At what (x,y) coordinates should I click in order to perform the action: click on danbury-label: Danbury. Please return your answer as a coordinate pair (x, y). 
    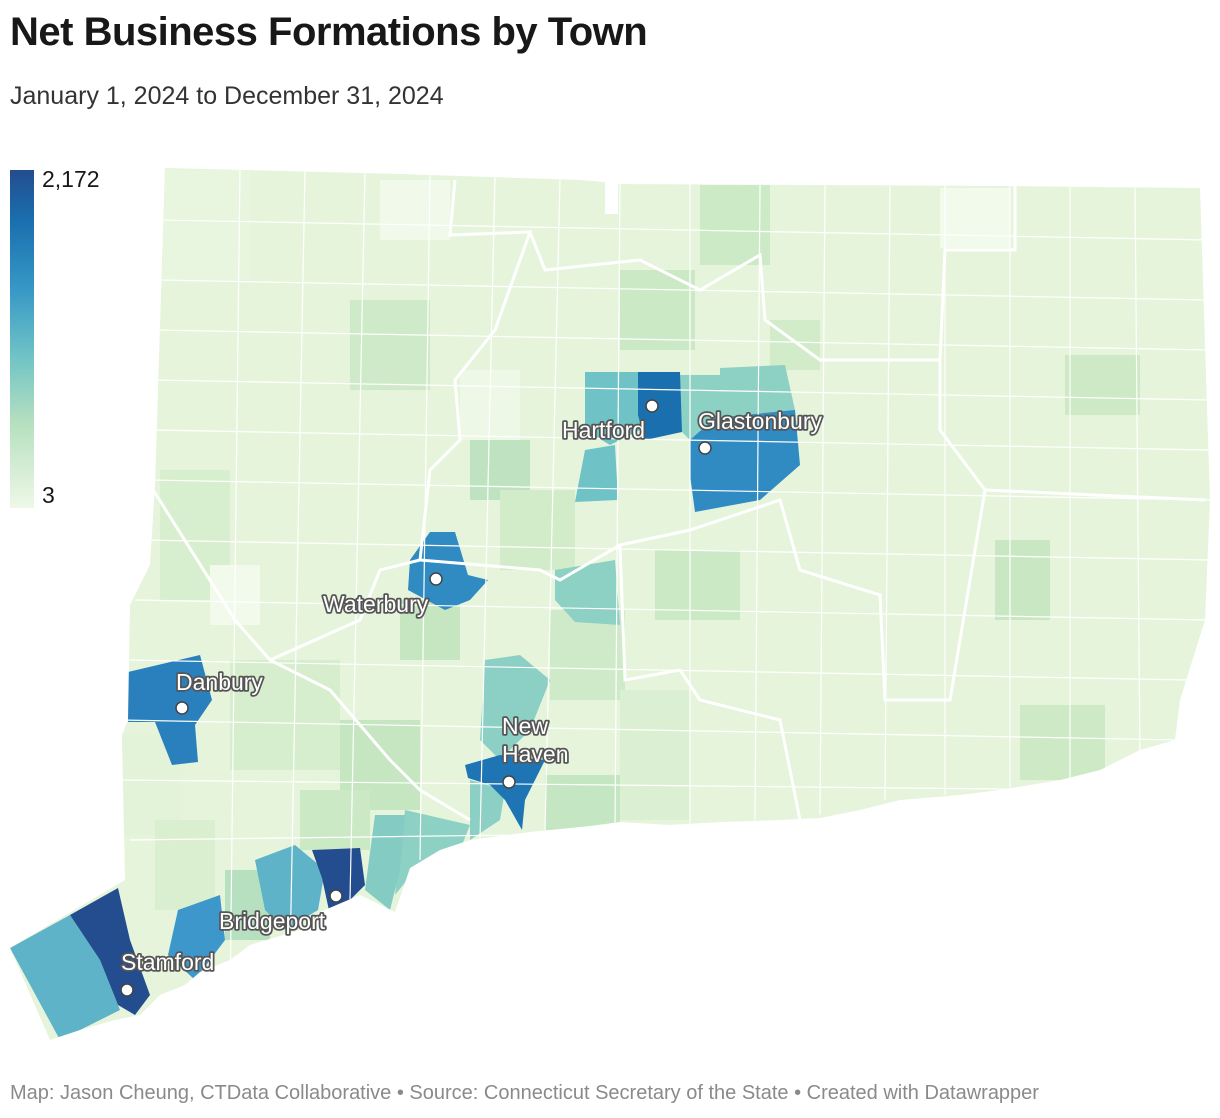
    Looking at the image, I should click on (219, 682).